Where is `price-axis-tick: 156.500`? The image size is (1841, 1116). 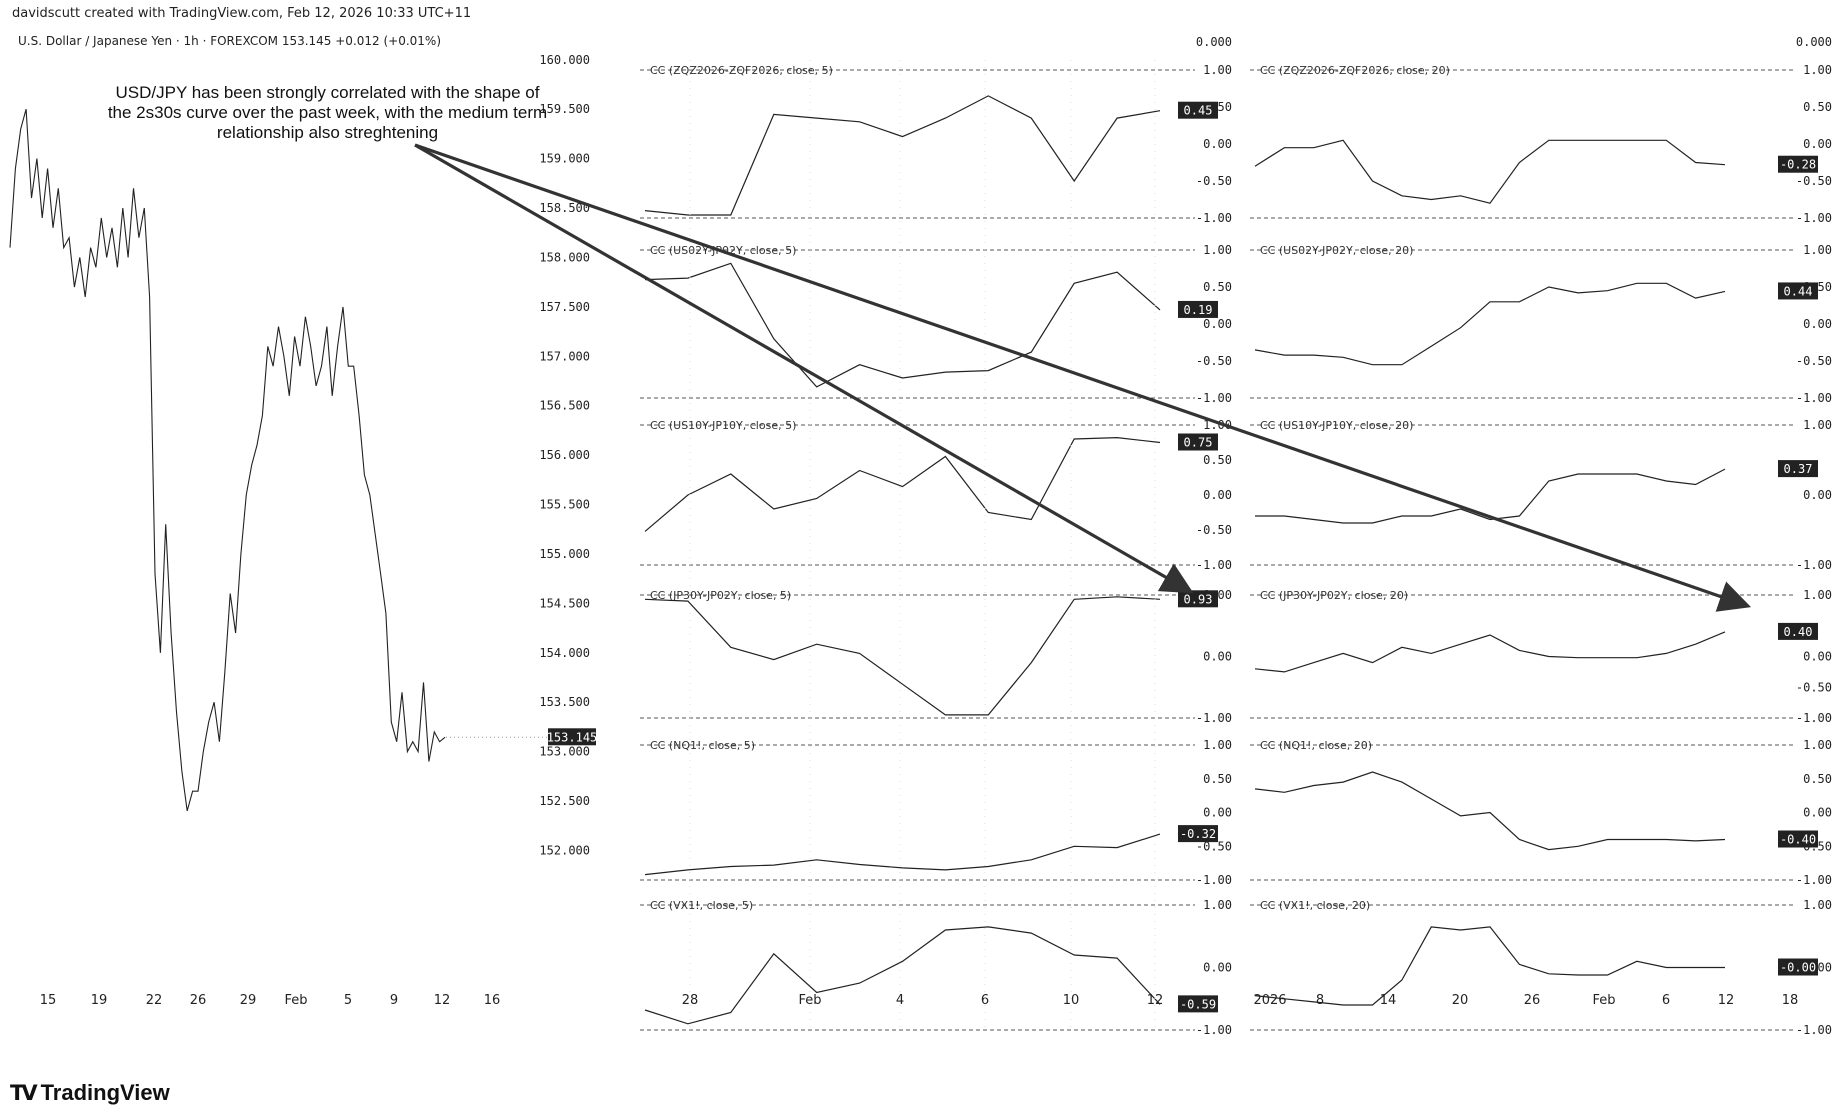 price-axis-tick: 156.500 is located at coordinates (564, 406).